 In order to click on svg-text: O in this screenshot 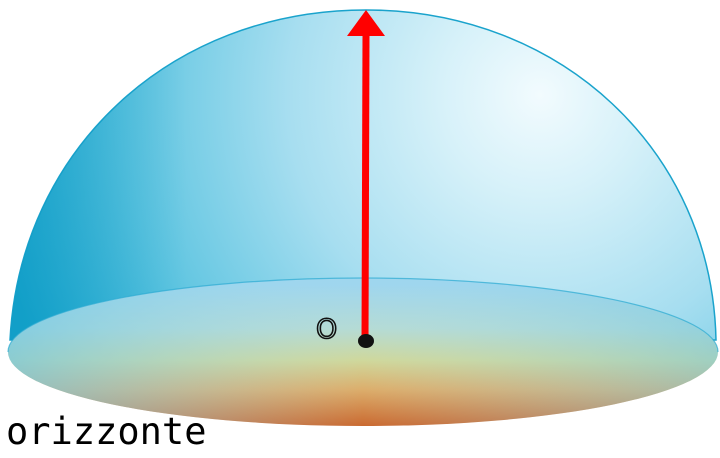, I will do `click(326, 329)`.